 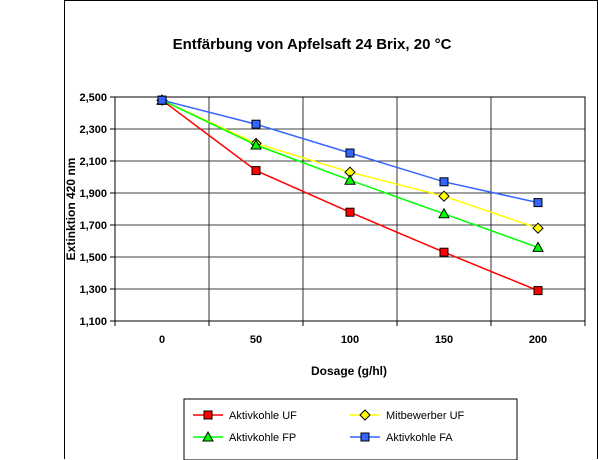 I want to click on y-tick-label: 2,300, so click(x=93, y=130).